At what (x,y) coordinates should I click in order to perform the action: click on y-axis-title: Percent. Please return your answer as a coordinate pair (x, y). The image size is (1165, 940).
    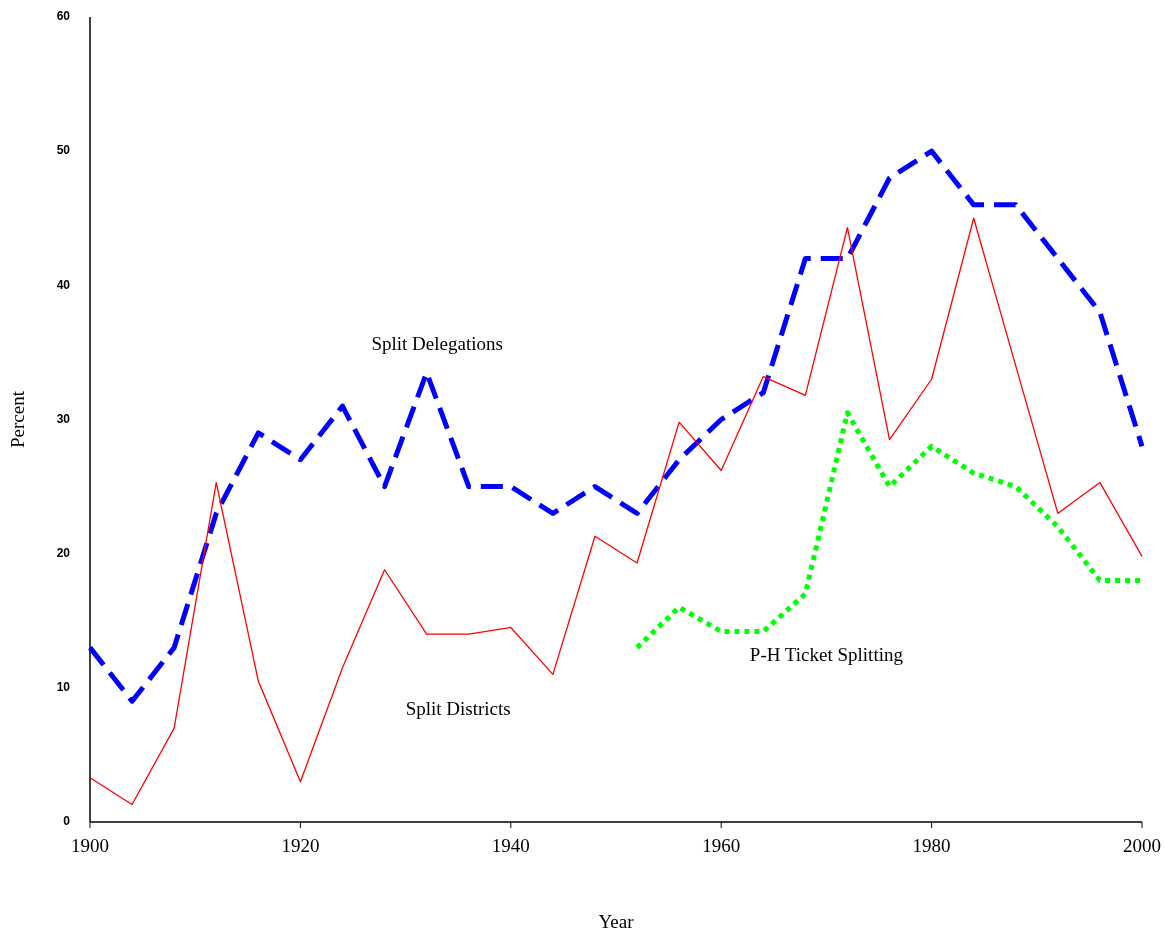
    Looking at the image, I should click on (17, 419).